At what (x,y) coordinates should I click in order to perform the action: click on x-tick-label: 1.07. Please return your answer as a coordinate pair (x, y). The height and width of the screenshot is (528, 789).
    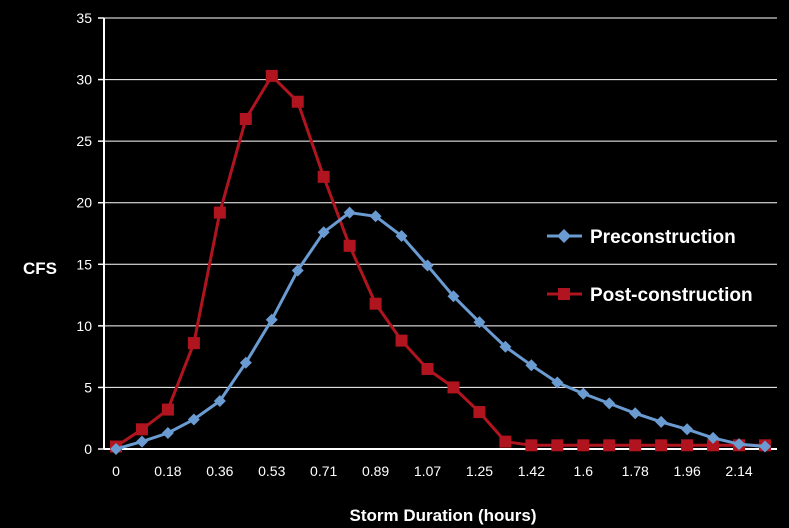
    Looking at the image, I should click on (427, 471).